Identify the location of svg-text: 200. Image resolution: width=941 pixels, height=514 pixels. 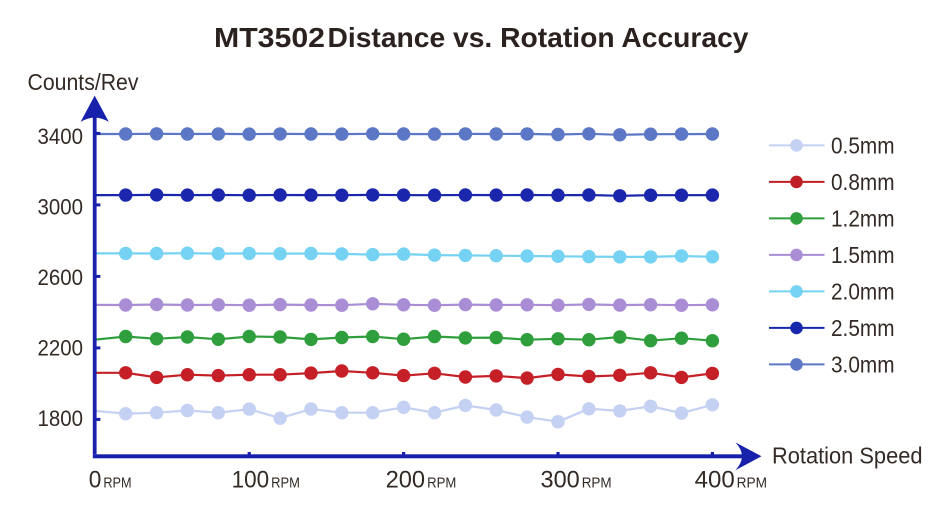
(406, 480).